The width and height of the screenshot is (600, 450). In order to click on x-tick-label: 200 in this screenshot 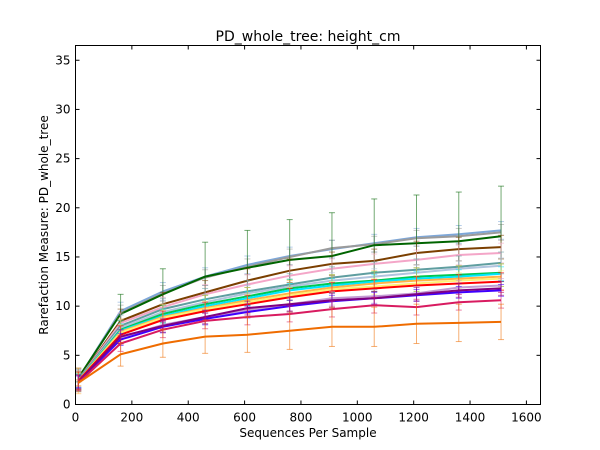, I will do `click(131, 418)`.